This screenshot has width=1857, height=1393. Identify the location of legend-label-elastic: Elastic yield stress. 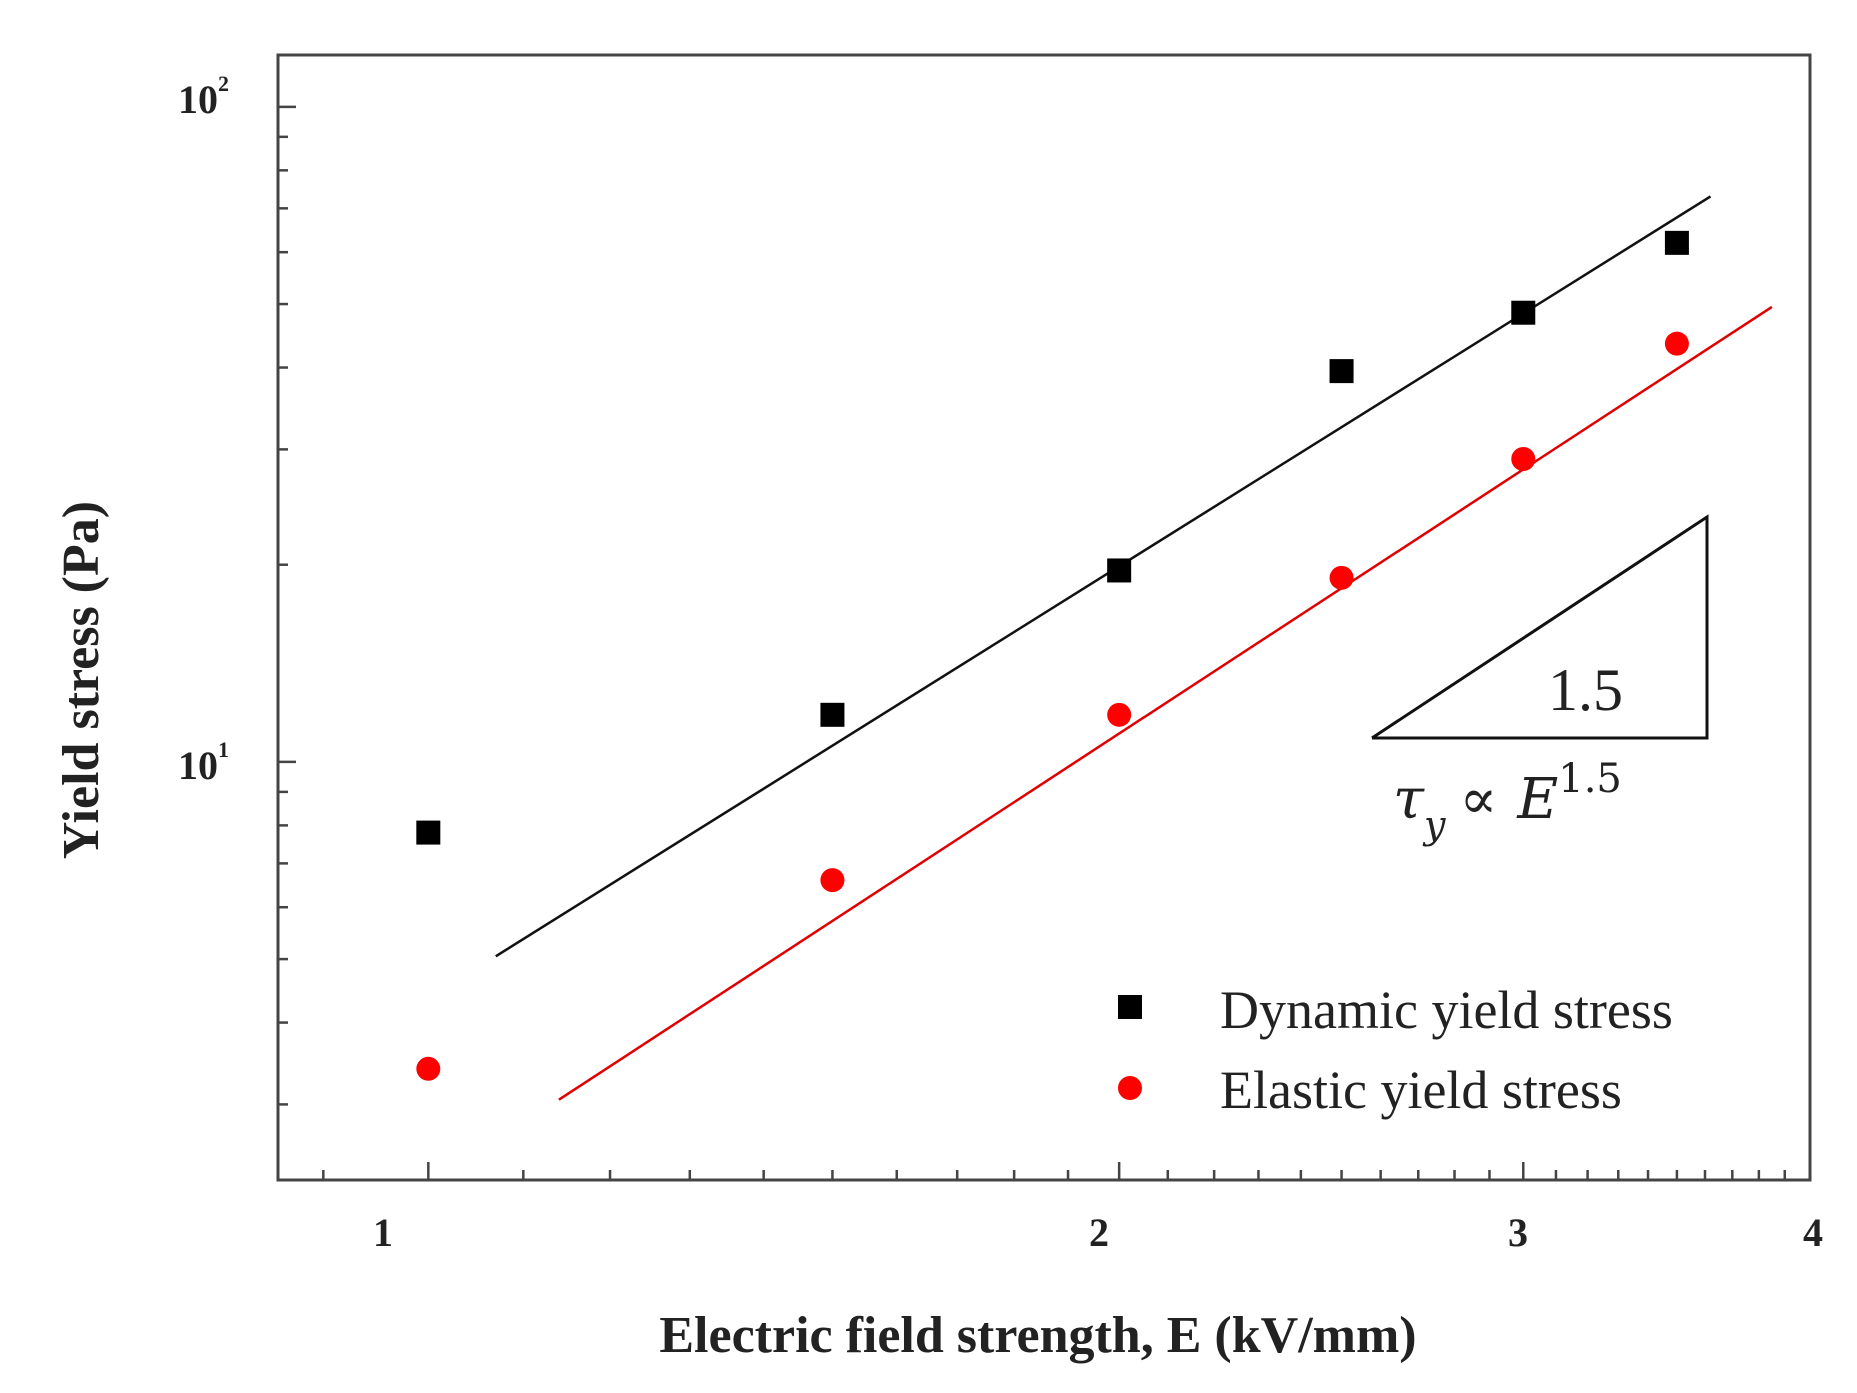
(1421, 1090).